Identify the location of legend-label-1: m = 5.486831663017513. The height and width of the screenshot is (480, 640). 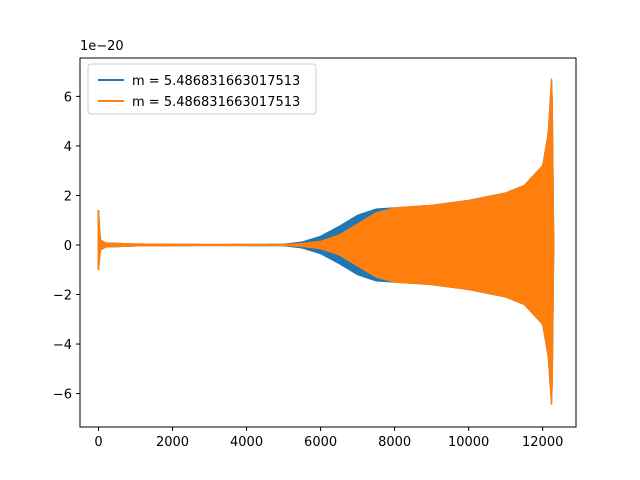
(216, 81).